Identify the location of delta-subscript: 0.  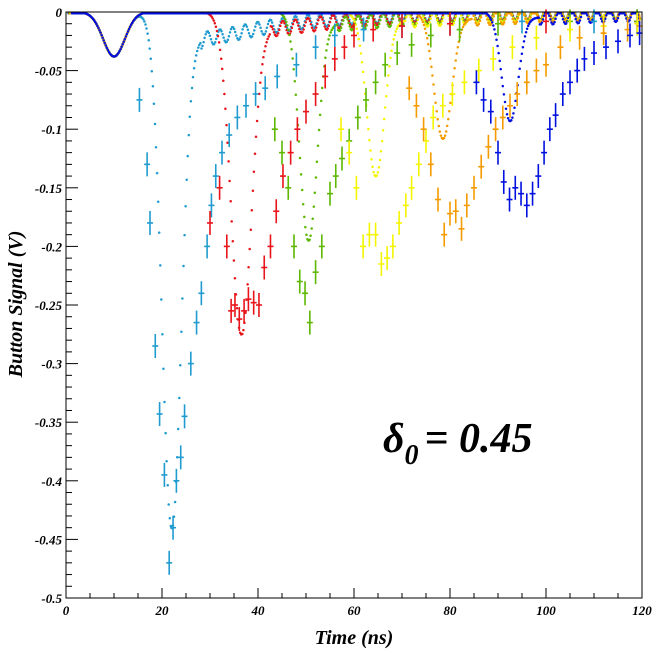
(412, 455).